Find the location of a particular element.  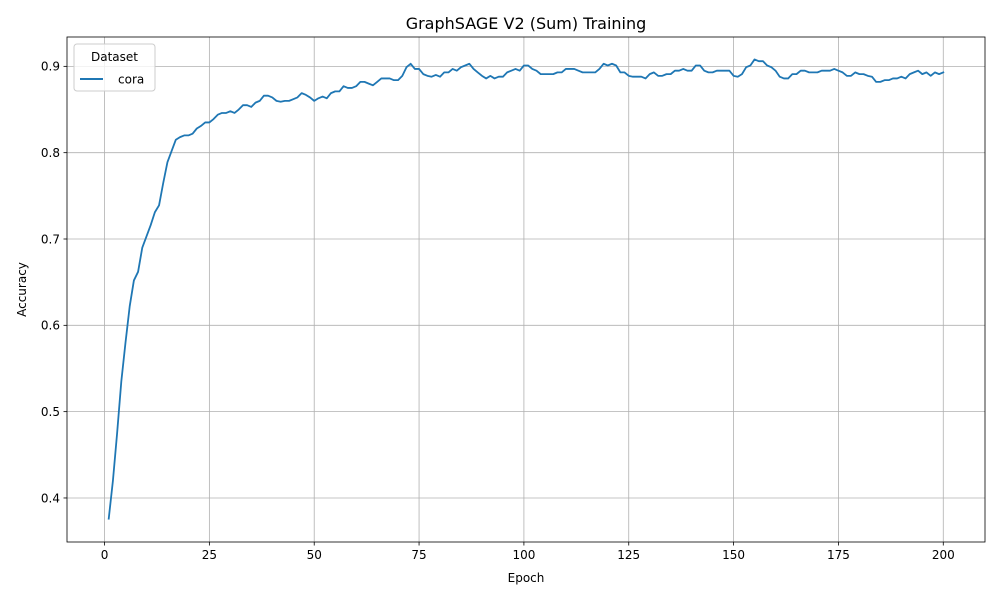

legend: Dataset cora is located at coordinates (114, 67).